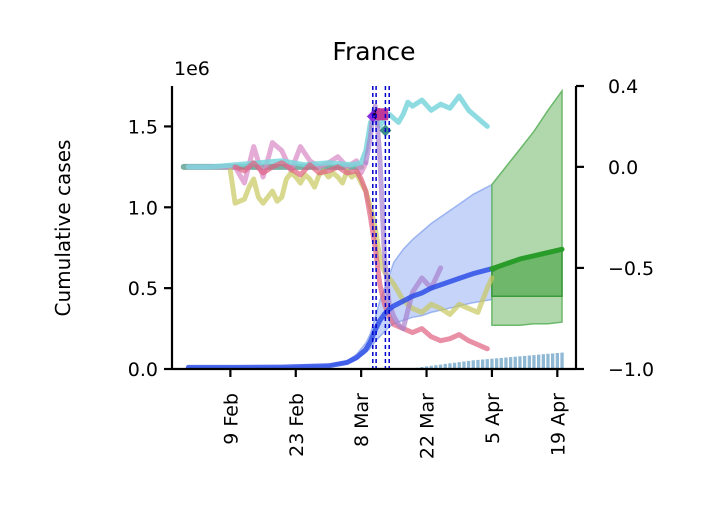  What do you see at coordinates (615, 228) in the screenshot?
I see `y2-axis-ticks: −1.0 −0.5 0.0 0.4` at bounding box center [615, 228].